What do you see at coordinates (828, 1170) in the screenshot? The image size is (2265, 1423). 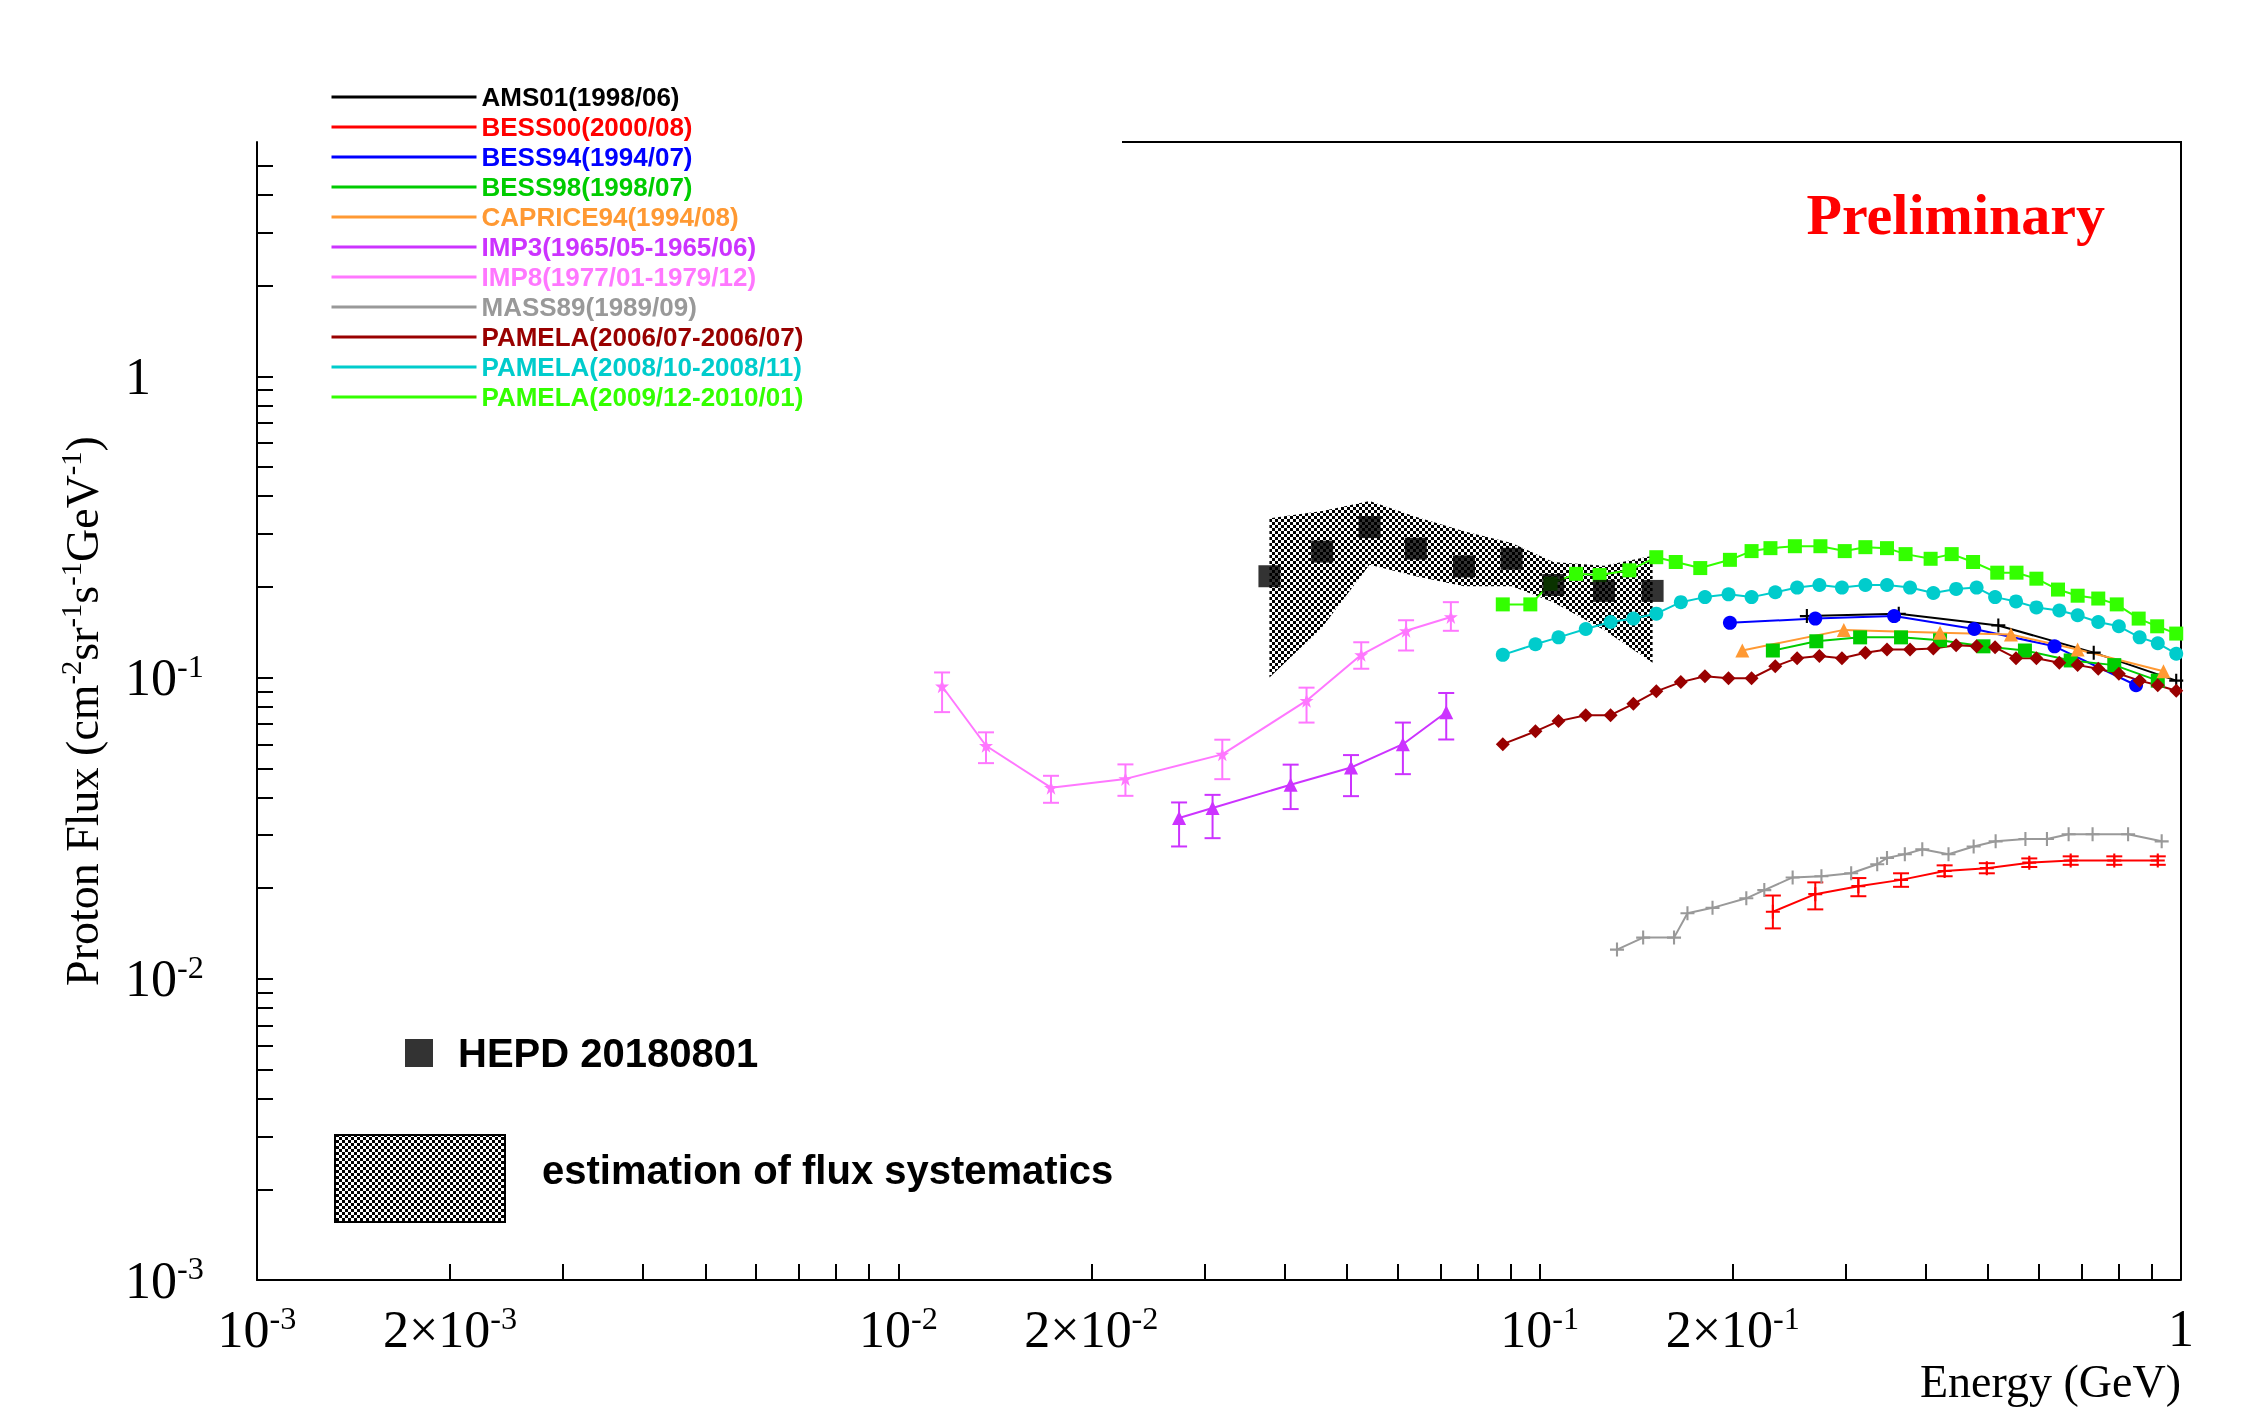 I see `annotation: estimation of flux systematics` at bounding box center [828, 1170].